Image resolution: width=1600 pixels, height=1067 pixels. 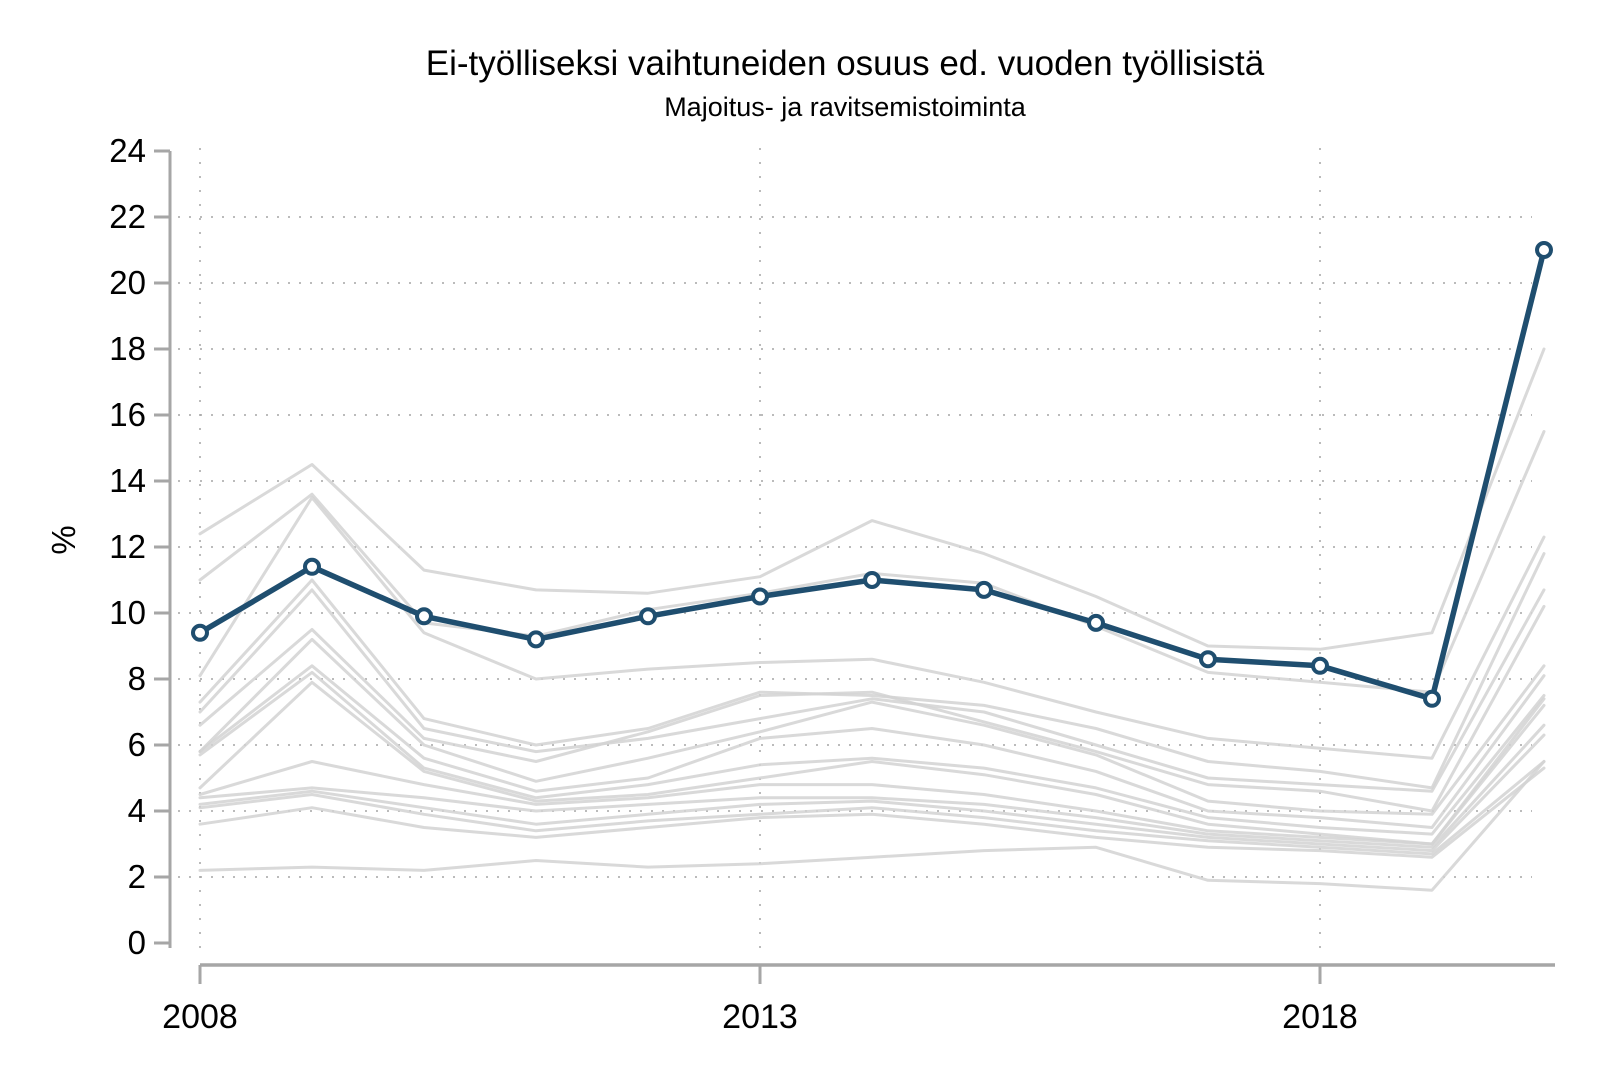 What do you see at coordinates (127, 348) in the screenshot?
I see `y-tick-label: 18` at bounding box center [127, 348].